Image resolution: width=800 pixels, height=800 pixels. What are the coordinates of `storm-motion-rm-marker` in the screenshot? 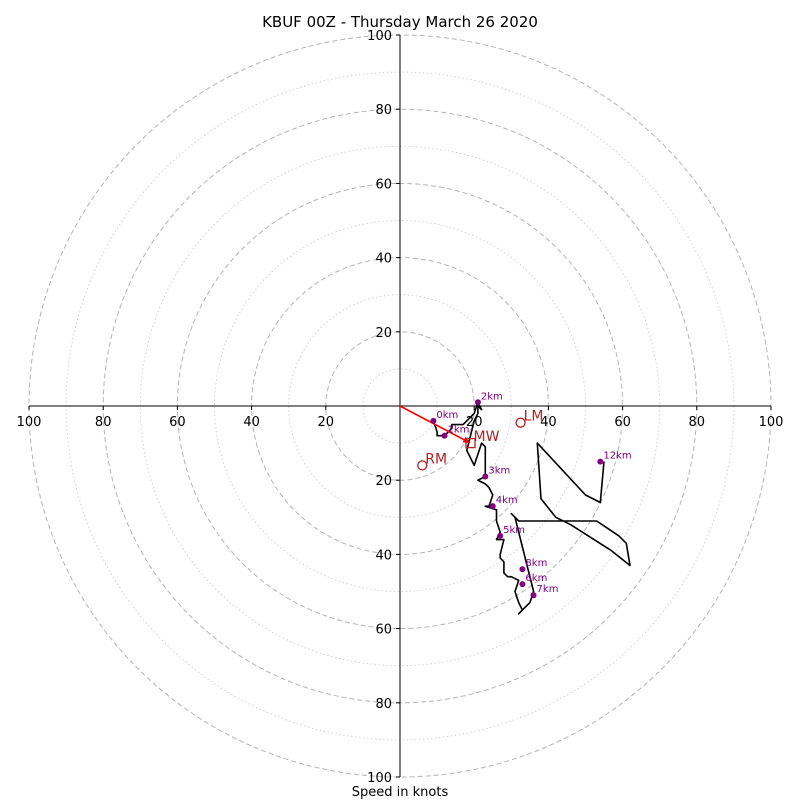 It's located at (422, 465).